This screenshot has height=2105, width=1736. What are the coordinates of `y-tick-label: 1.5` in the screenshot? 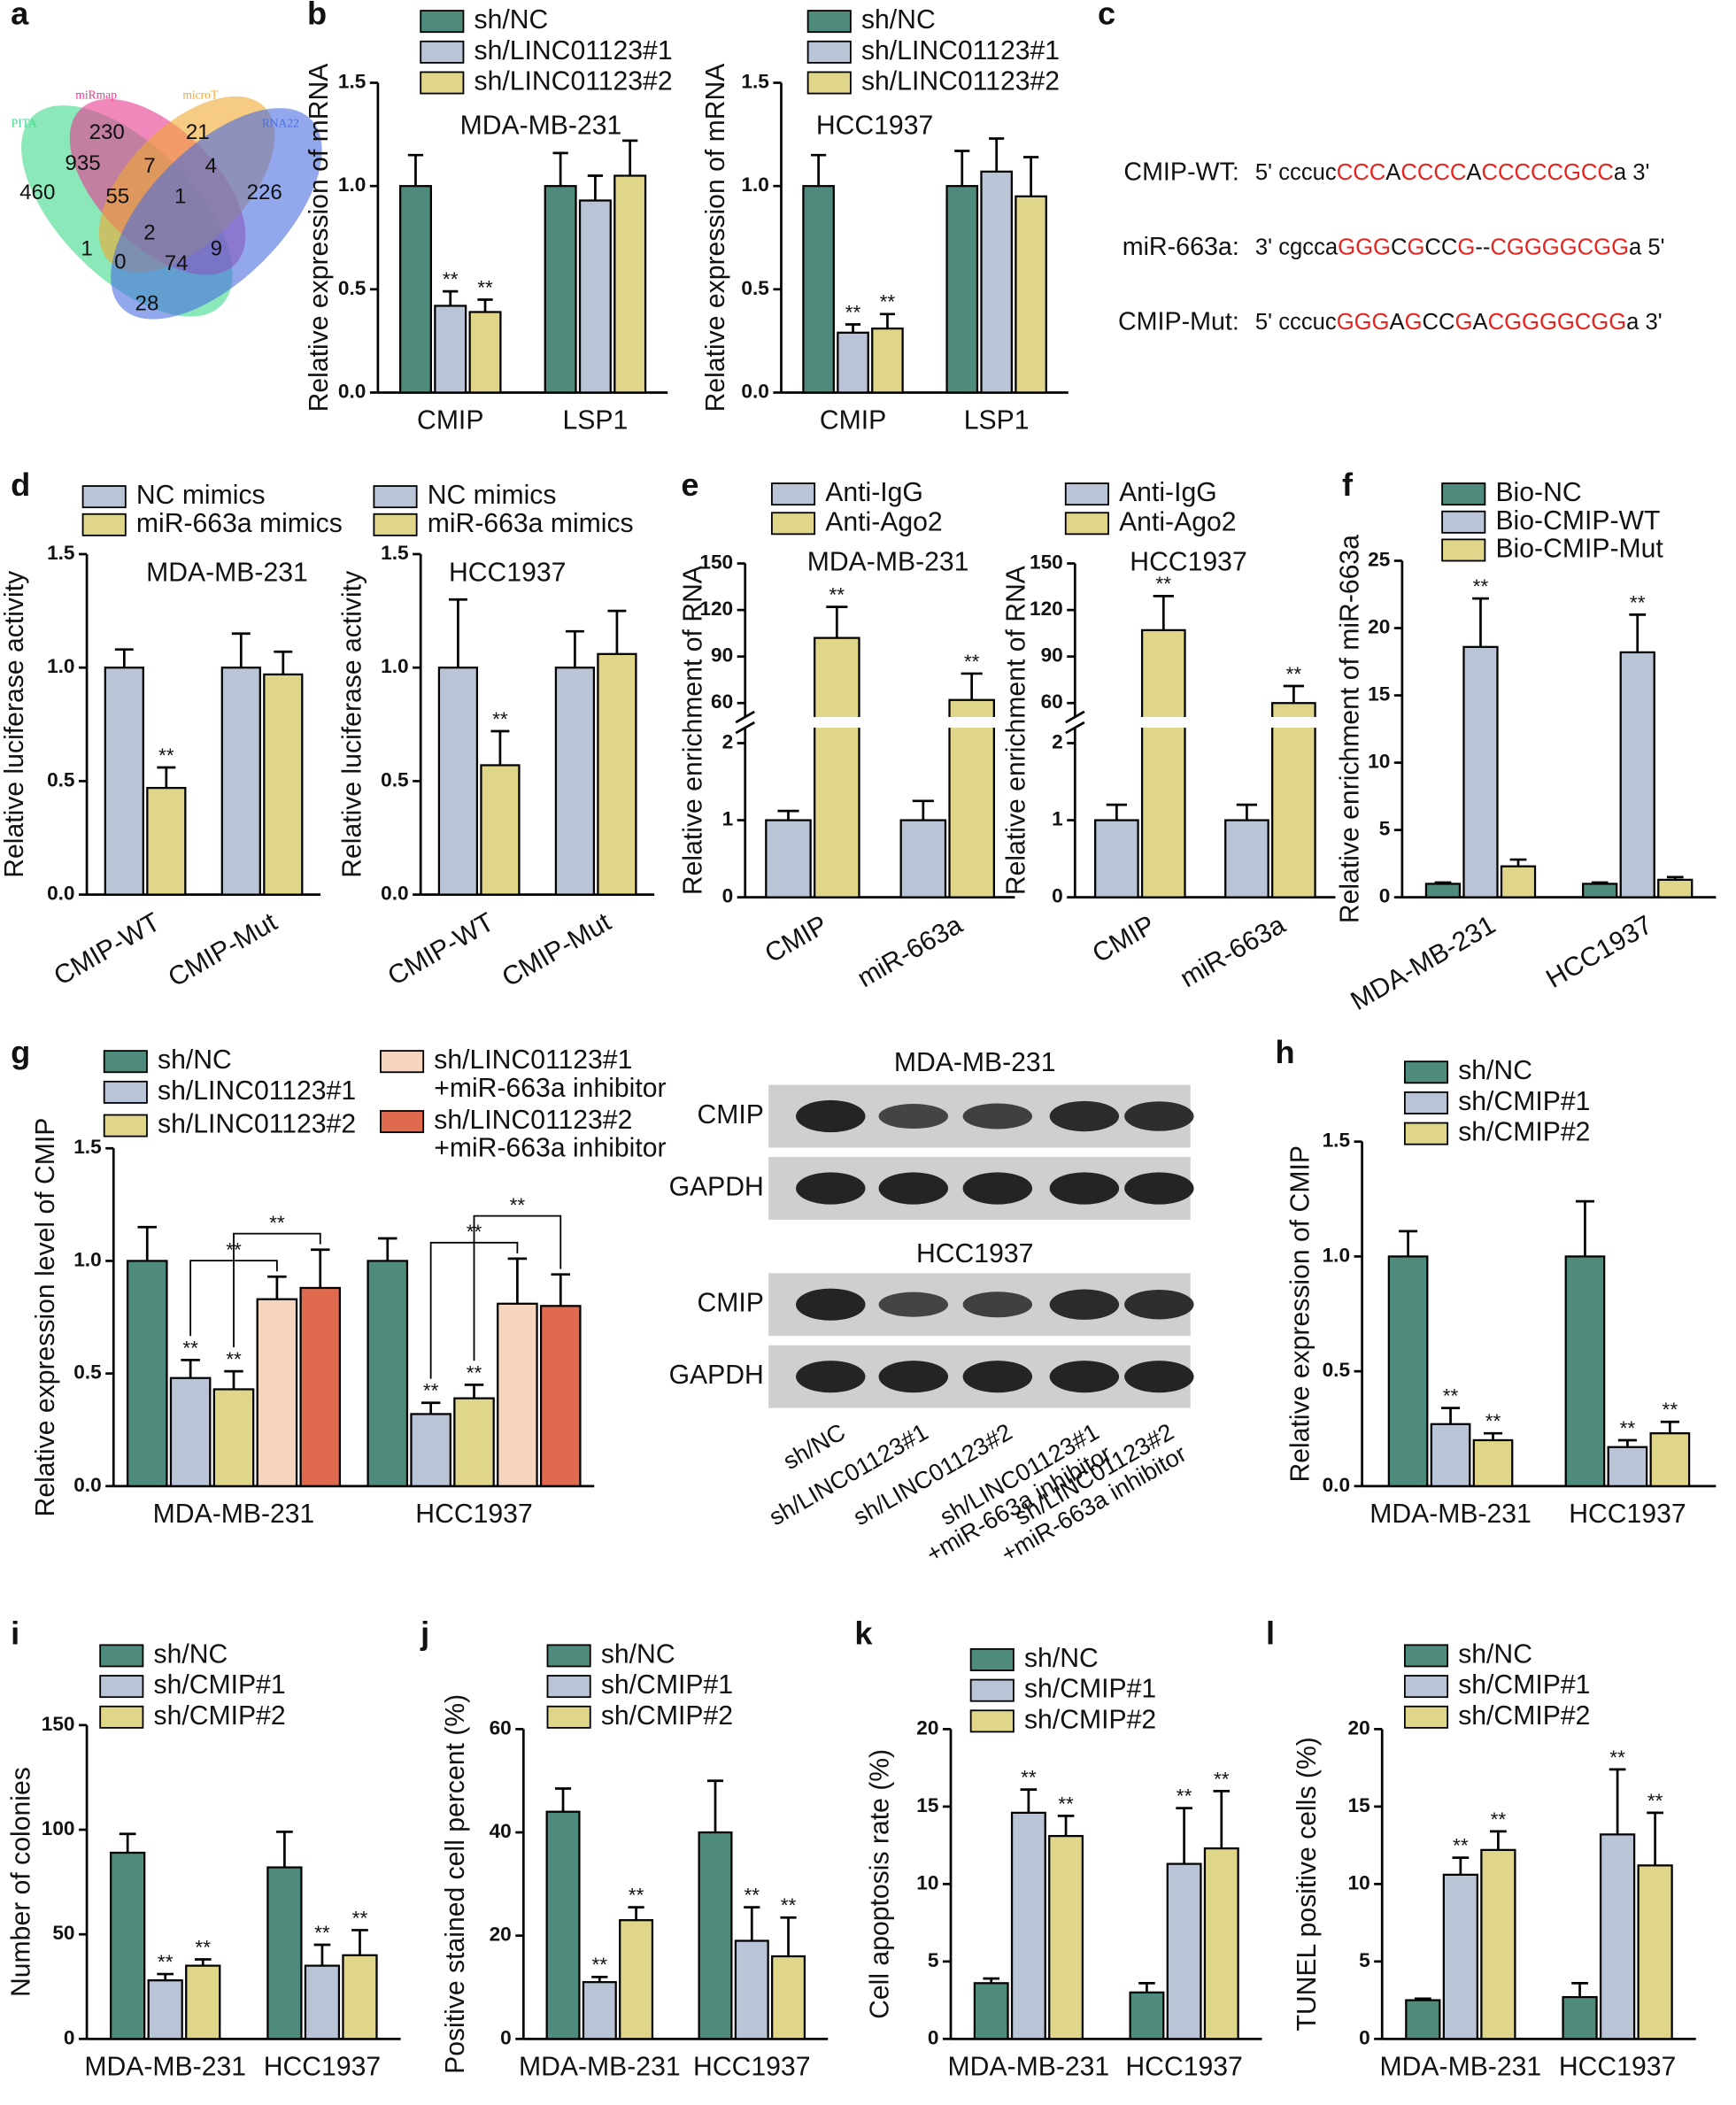 It's located at (395, 553).